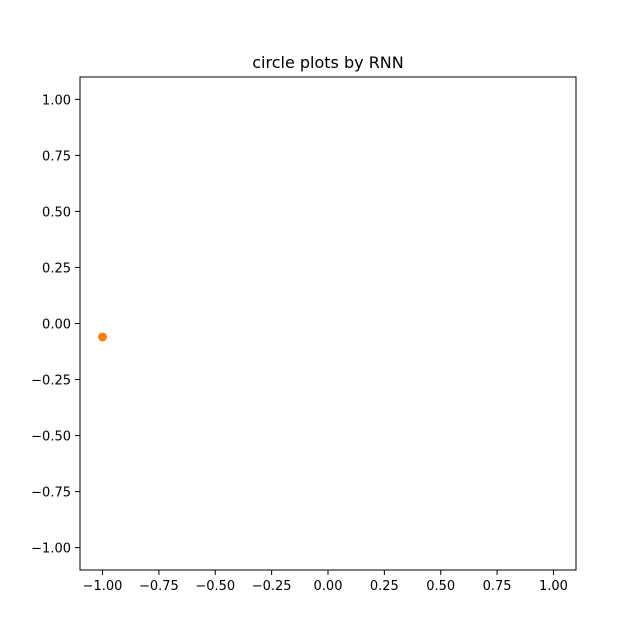 This screenshot has width=640, height=640. What do you see at coordinates (328, 62) in the screenshot?
I see `chart-title: circle plots by RNN` at bounding box center [328, 62].